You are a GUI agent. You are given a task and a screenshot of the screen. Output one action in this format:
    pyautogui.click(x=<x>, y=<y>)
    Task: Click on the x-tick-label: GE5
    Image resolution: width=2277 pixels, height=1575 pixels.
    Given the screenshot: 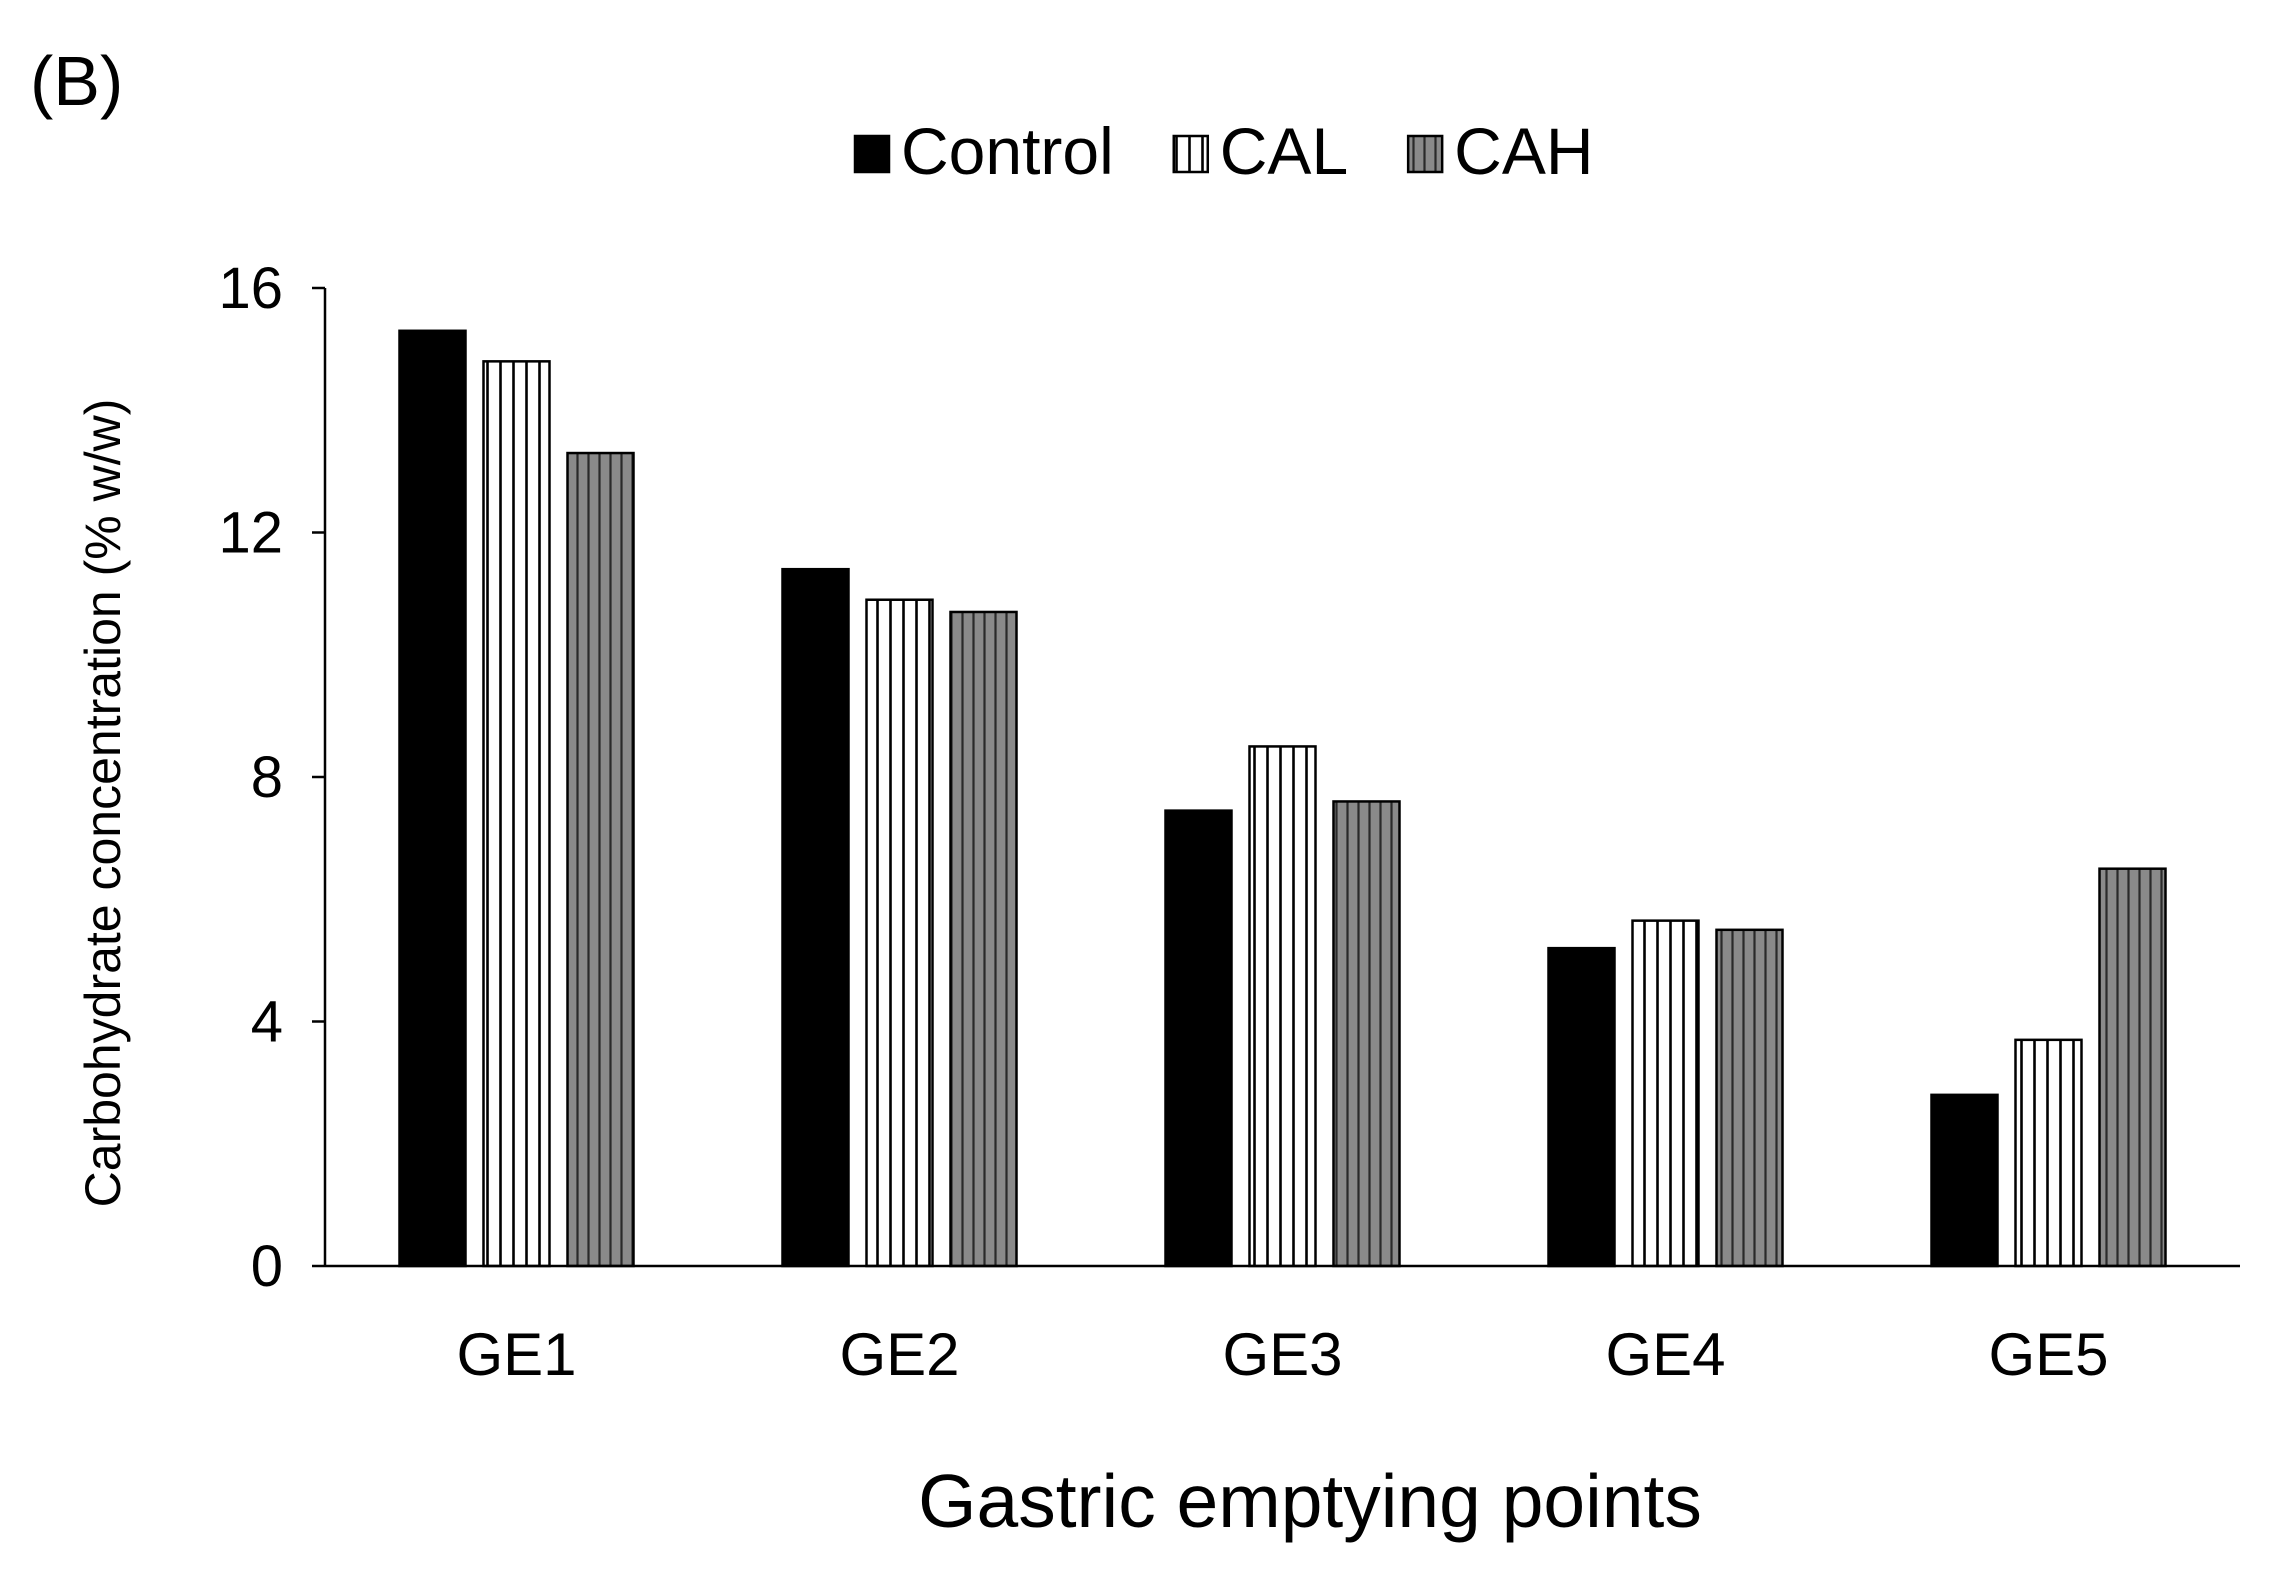 What is the action you would take?
    pyautogui.click(x=2048, y=1354)
    